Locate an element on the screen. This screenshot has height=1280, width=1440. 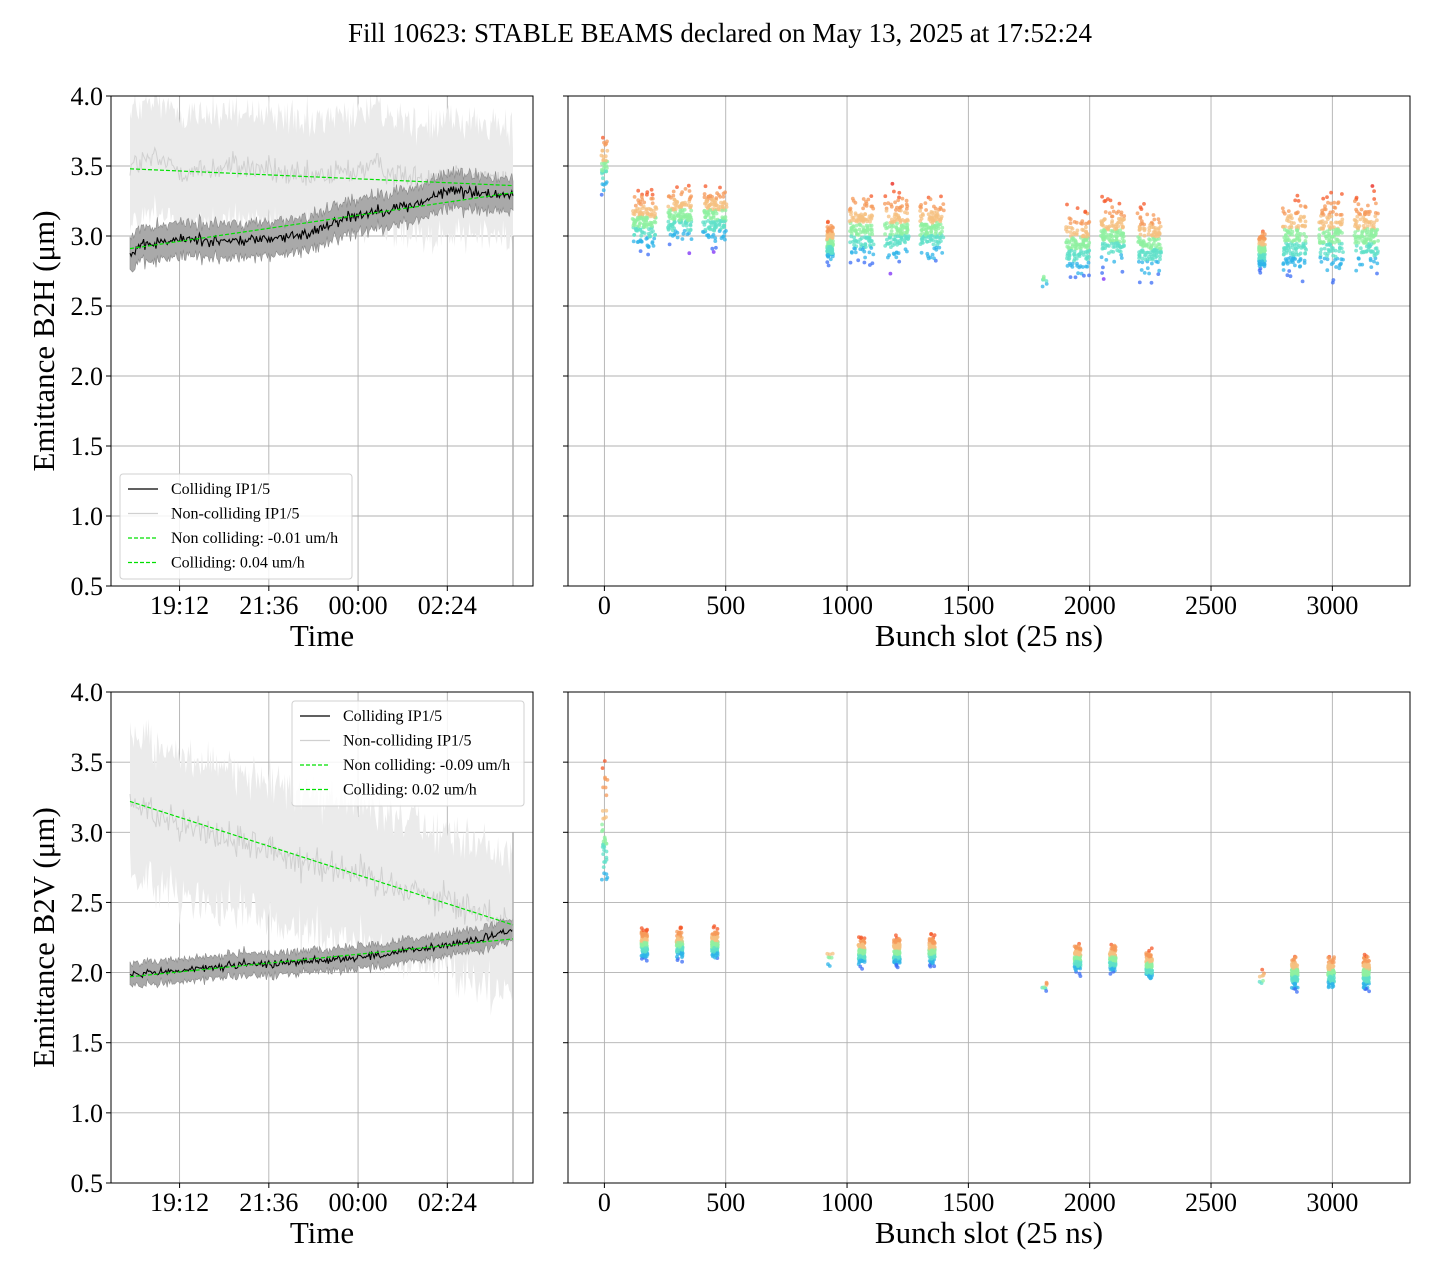
x-tick-label: 00:00 is located at coordinates (357, 1202).